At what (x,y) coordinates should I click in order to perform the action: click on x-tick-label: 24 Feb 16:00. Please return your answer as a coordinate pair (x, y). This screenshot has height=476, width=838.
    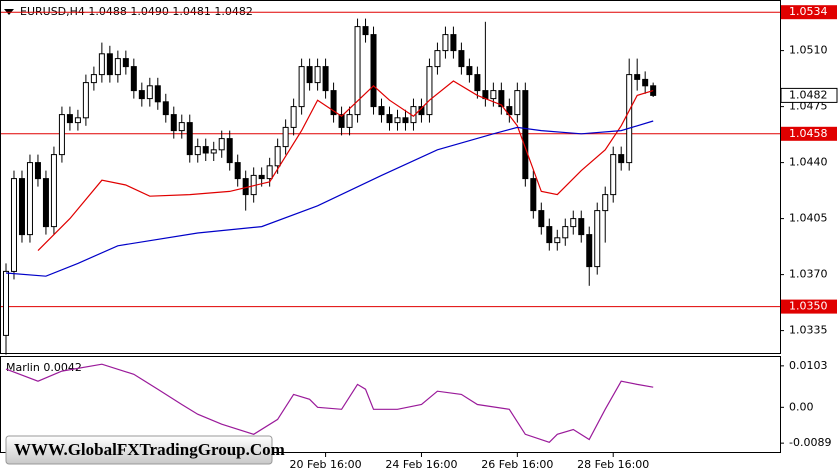
    Looking at the image, I should click on (421, 464).